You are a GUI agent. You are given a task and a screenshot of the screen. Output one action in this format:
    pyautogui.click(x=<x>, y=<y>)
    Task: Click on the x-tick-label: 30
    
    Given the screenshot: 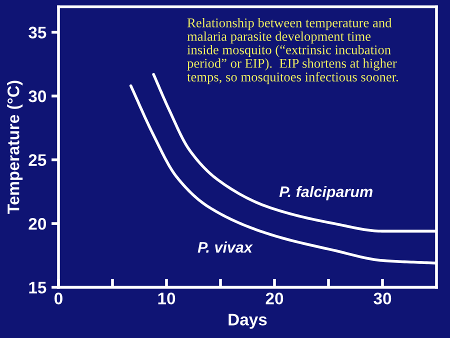 What is the action you would take?
    pyautogui.click(x=383, y=298)
    